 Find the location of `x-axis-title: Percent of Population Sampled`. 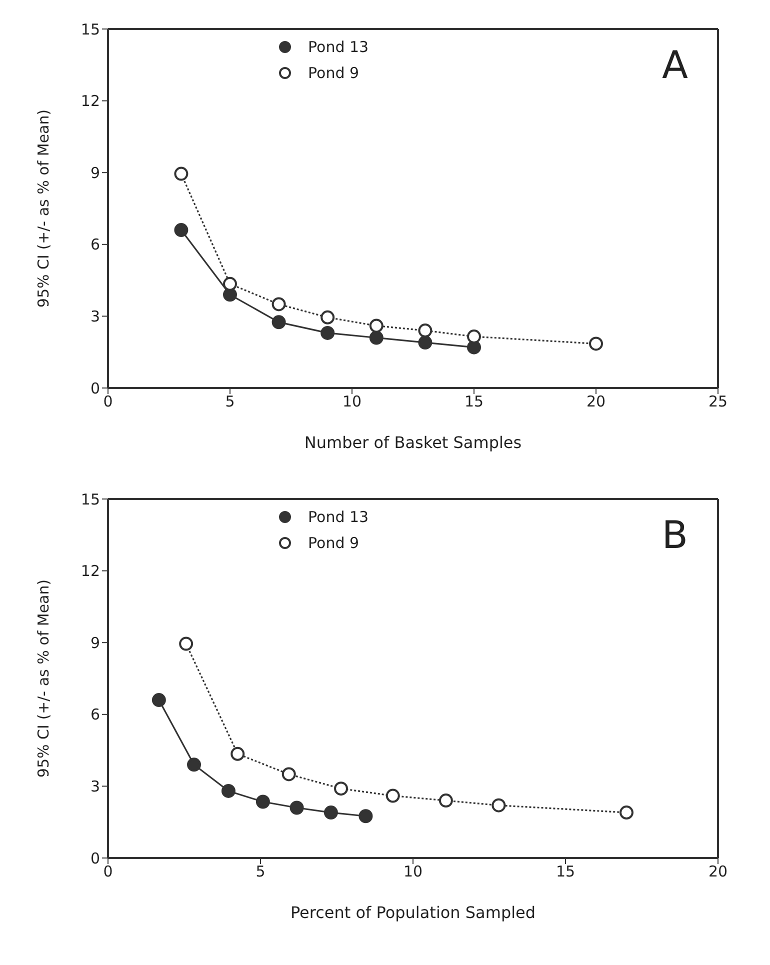

x-axis-title: Percent of Population Sampled is located at coordinates (413, 912).